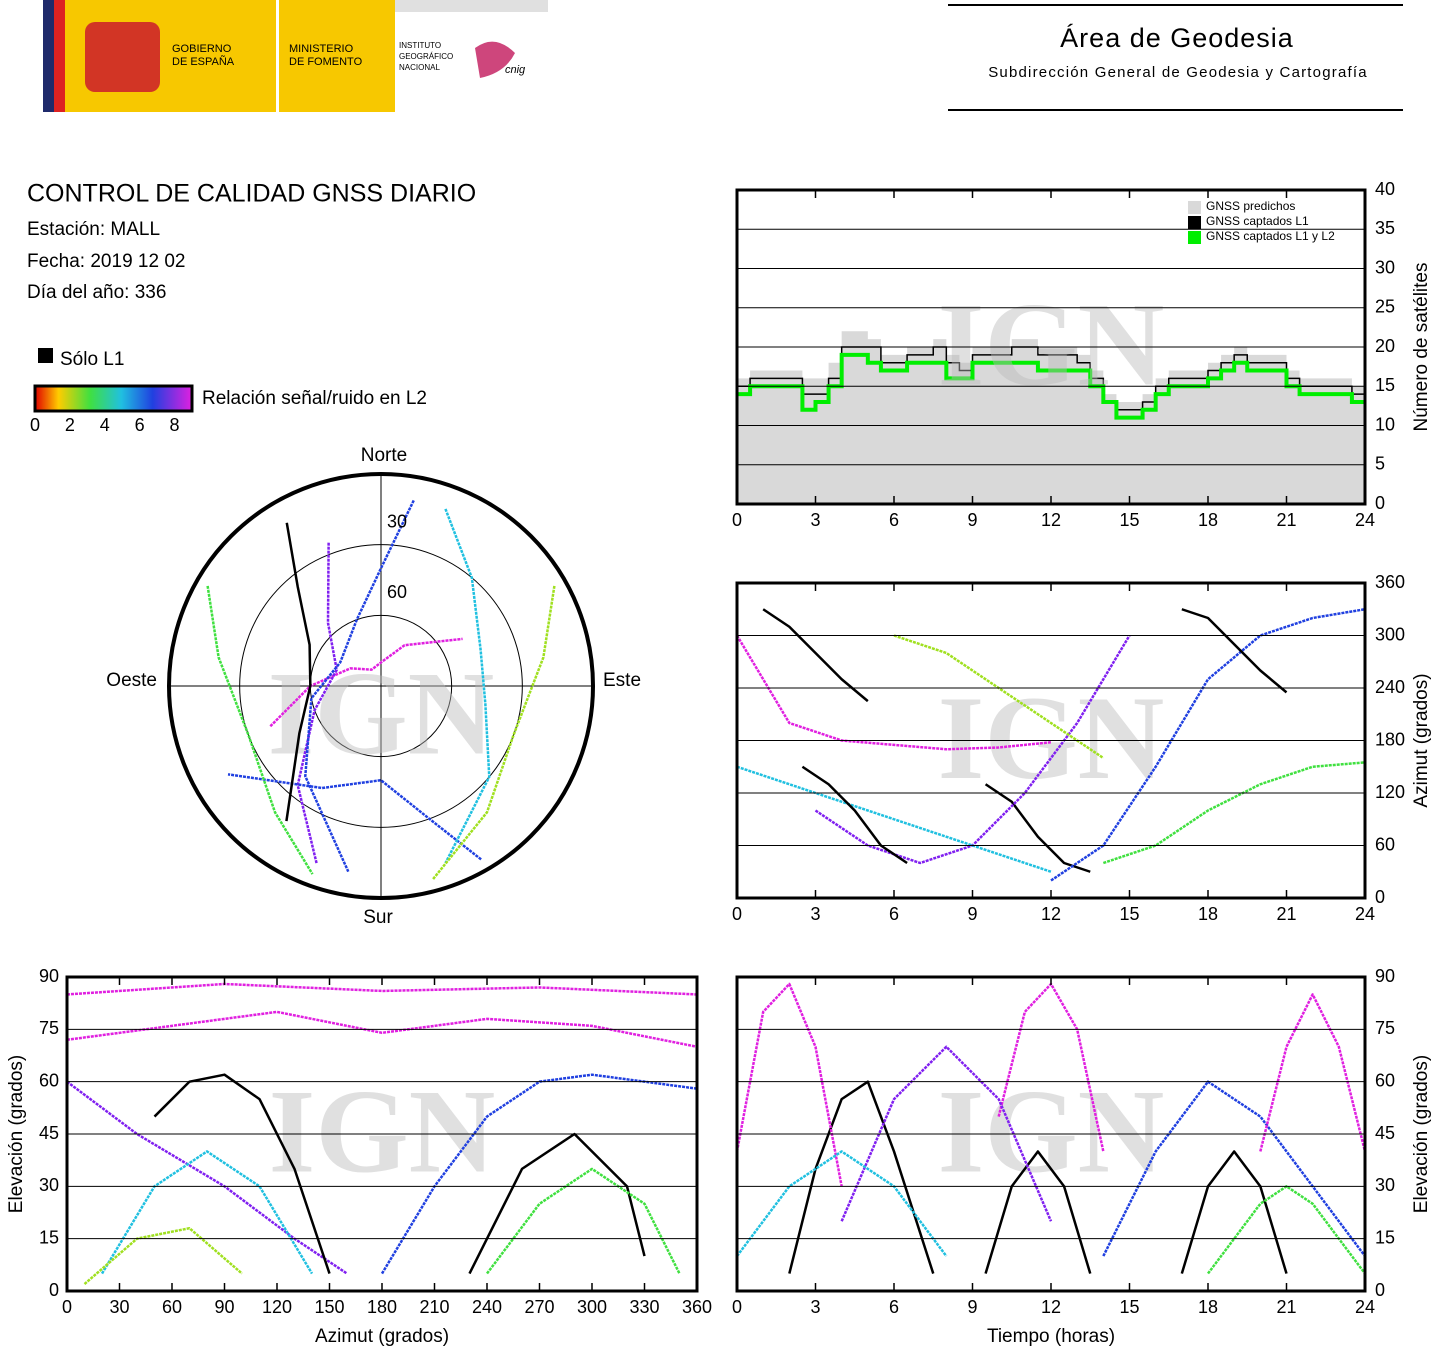 This screenshot has width=1445, height=1350. Describe the element at coordinates (487, 1307) in the screenshot. I see `x-tick-label: 240` at that location.